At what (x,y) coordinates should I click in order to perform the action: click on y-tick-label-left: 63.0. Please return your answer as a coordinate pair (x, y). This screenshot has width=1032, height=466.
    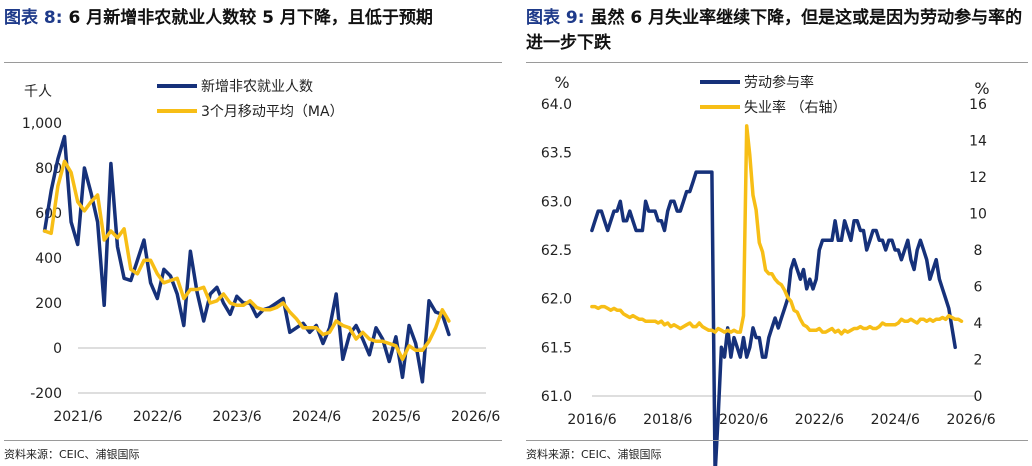
    Looking at the image, I should click on (556, 202).